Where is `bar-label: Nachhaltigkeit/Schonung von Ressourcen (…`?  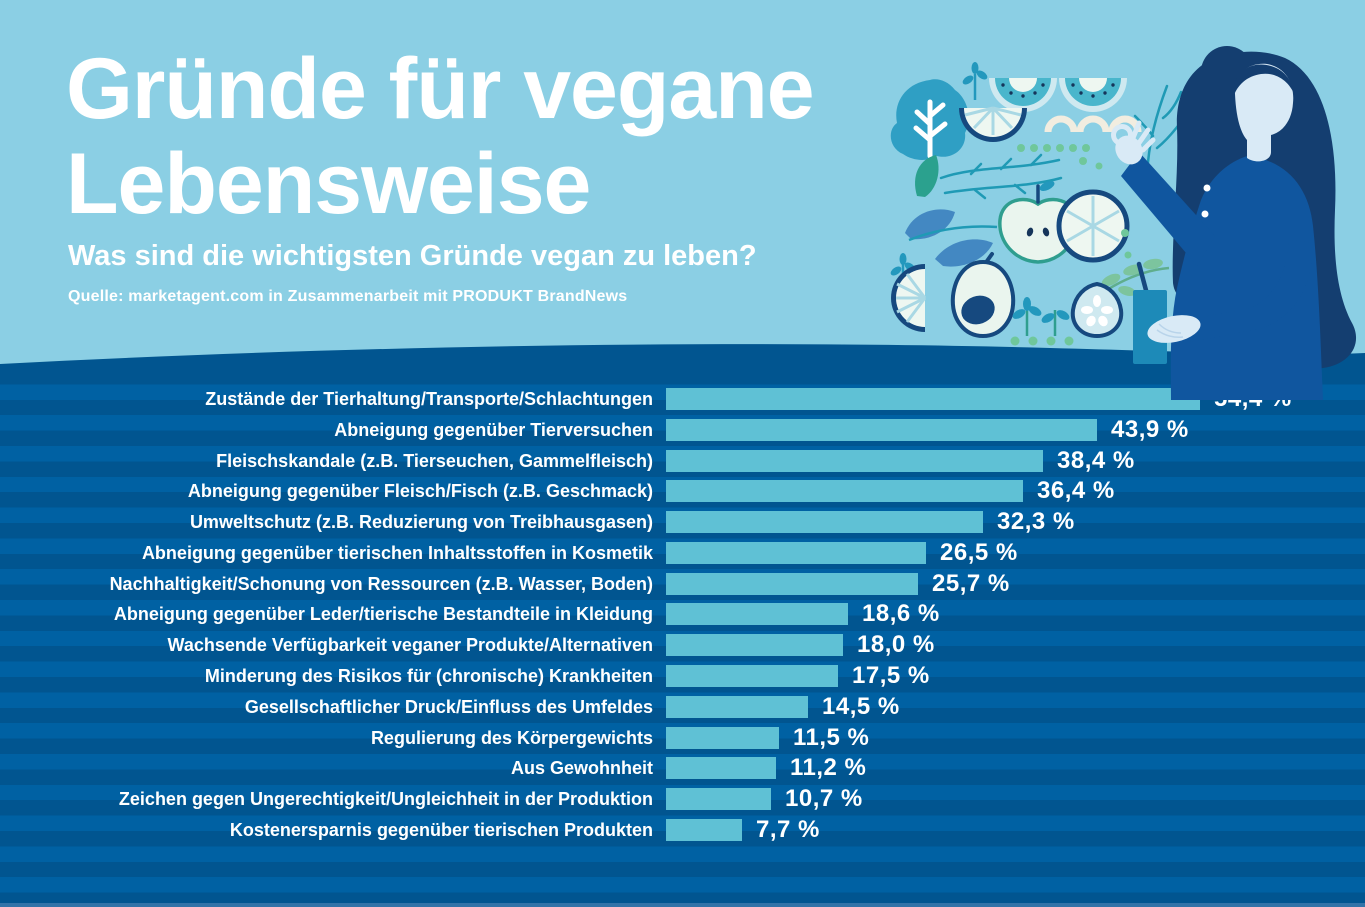 bar-label: Nachhaltigkeit/Schonung von Ressourcen (… is located at coordinates (381, 584).